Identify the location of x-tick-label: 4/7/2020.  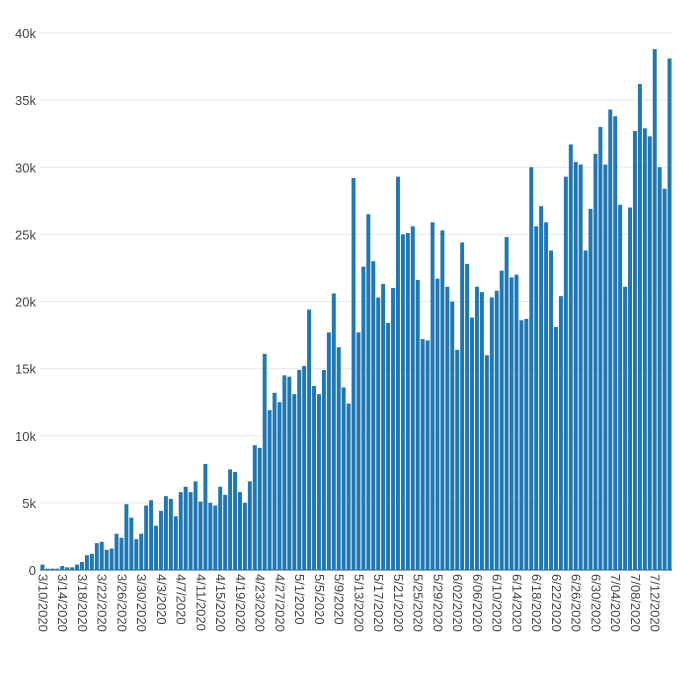
(181, 599).